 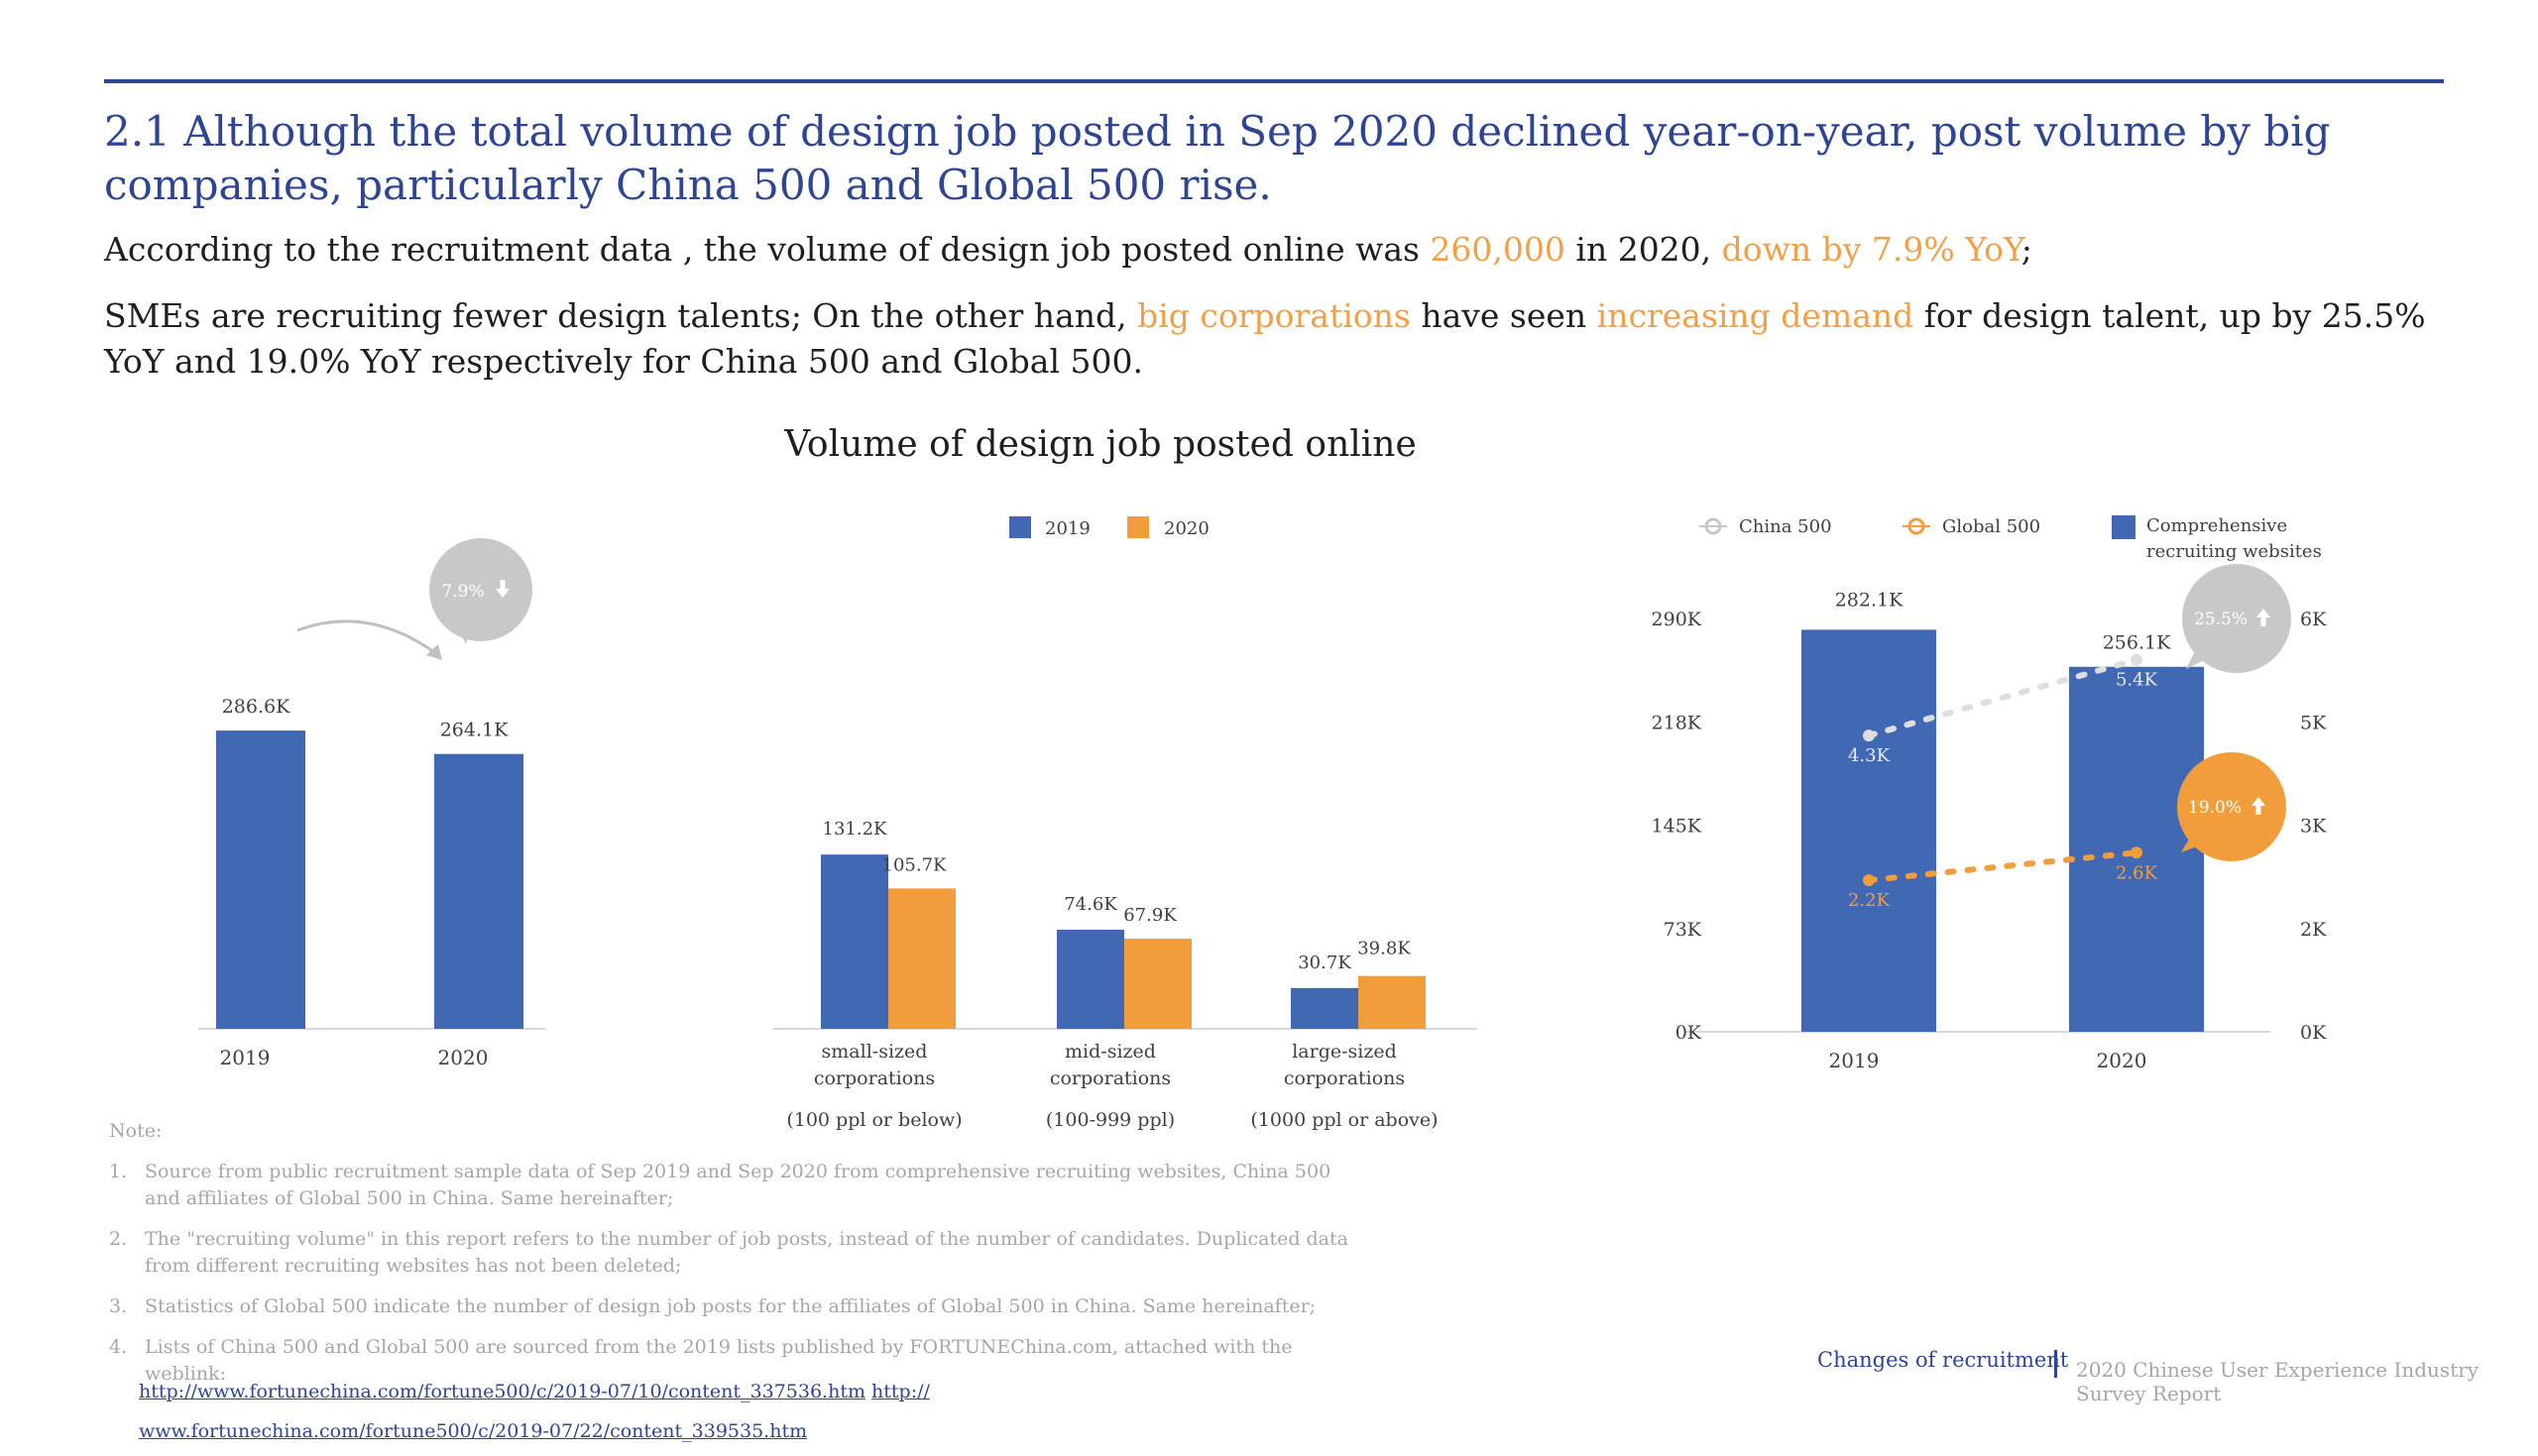 I want to click on chart3-line-china500, so click(x=2002, y=697).